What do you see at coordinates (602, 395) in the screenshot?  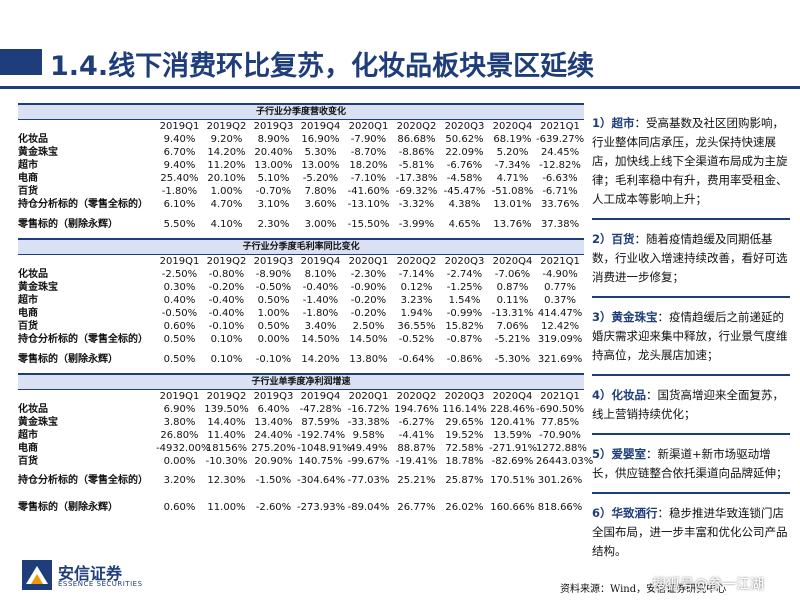 I see `note-number: 4）` at bounding box center [602, 395].